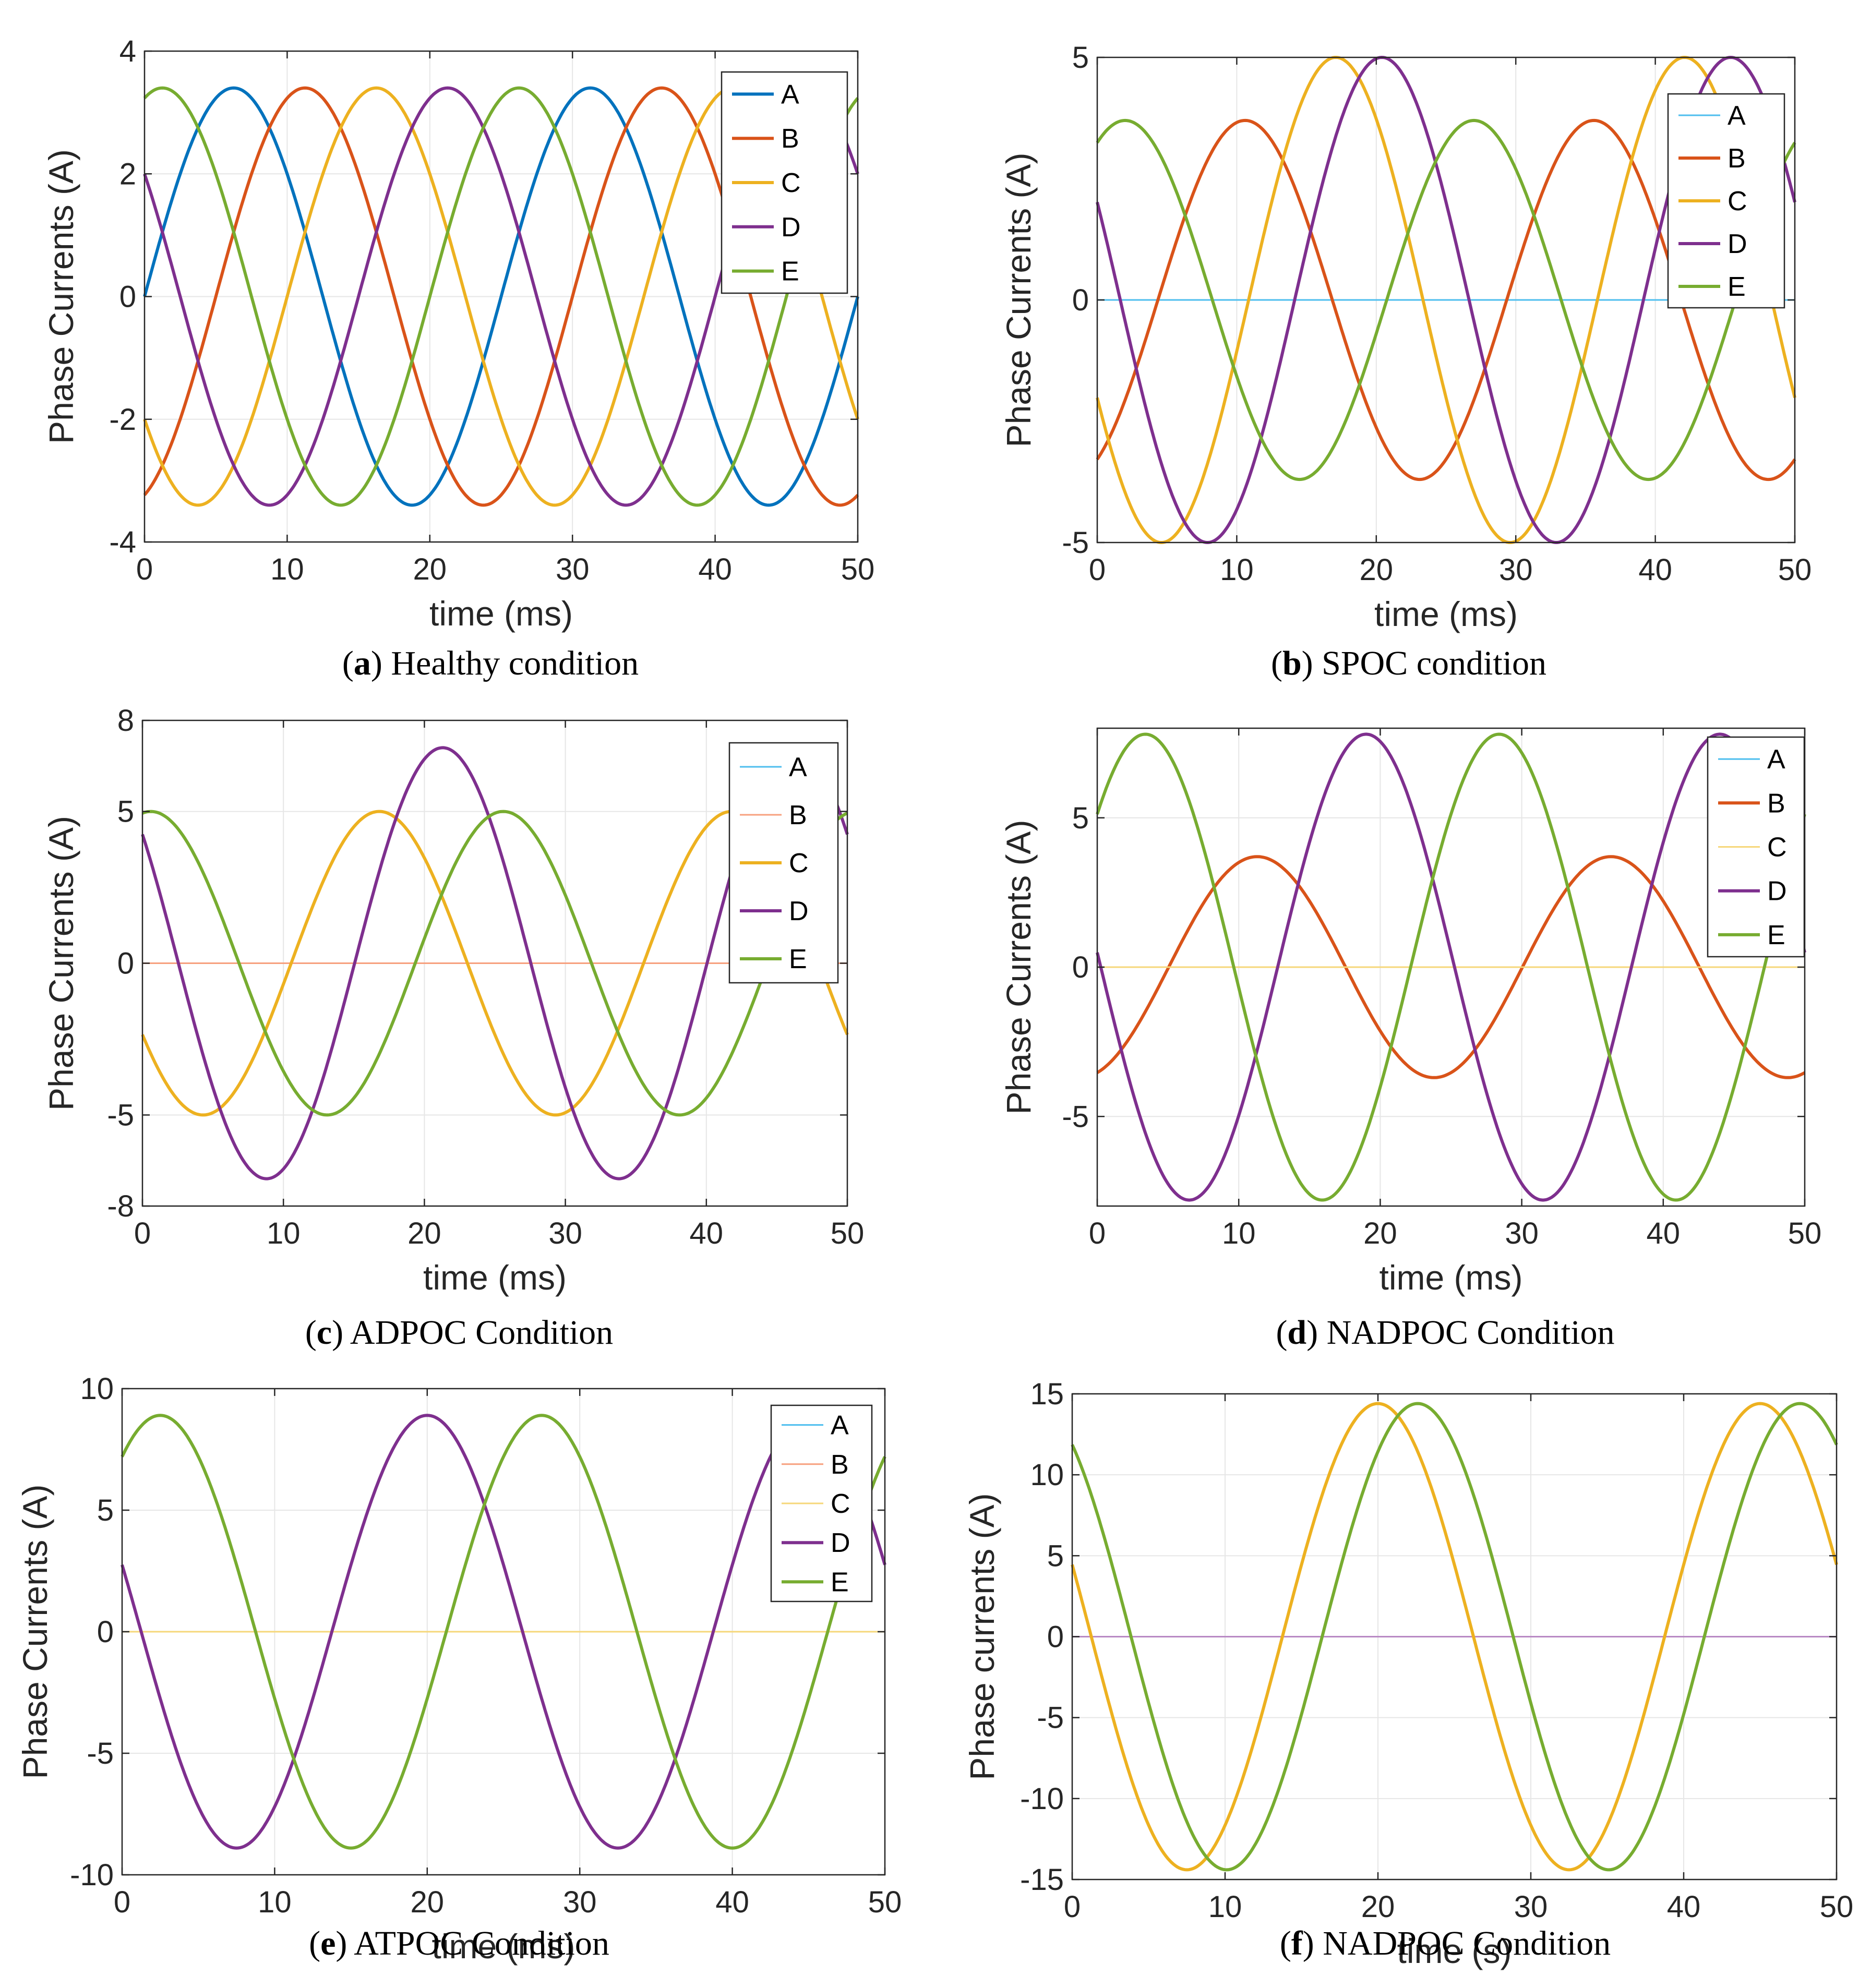 This screenshot has height=1988, width=1871. I want to click on y-tick-label: 4, so click(127, 51).